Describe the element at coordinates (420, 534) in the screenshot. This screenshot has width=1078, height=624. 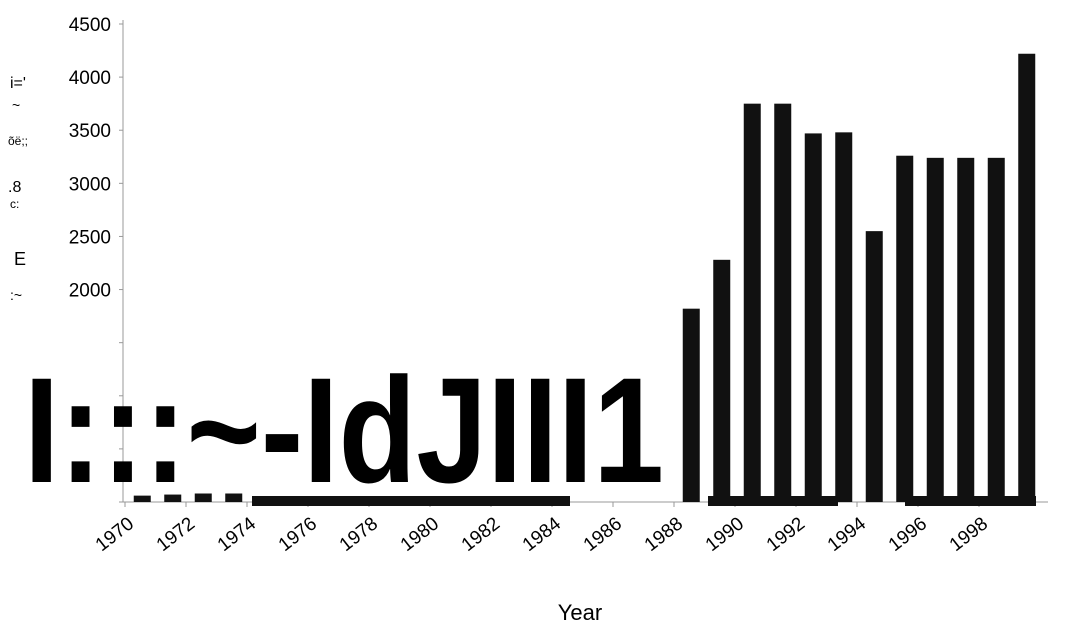
I see `x-tick-label-1980: 1980` at that location.